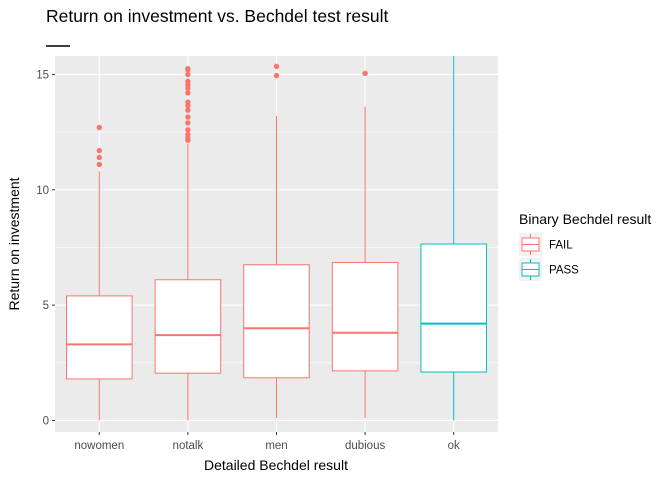 The image size is (672, 480). What do you see at coordinates (42, 191) in the screenshot?
I see `y-tick-label: 10` at bounding box center [42, 191].